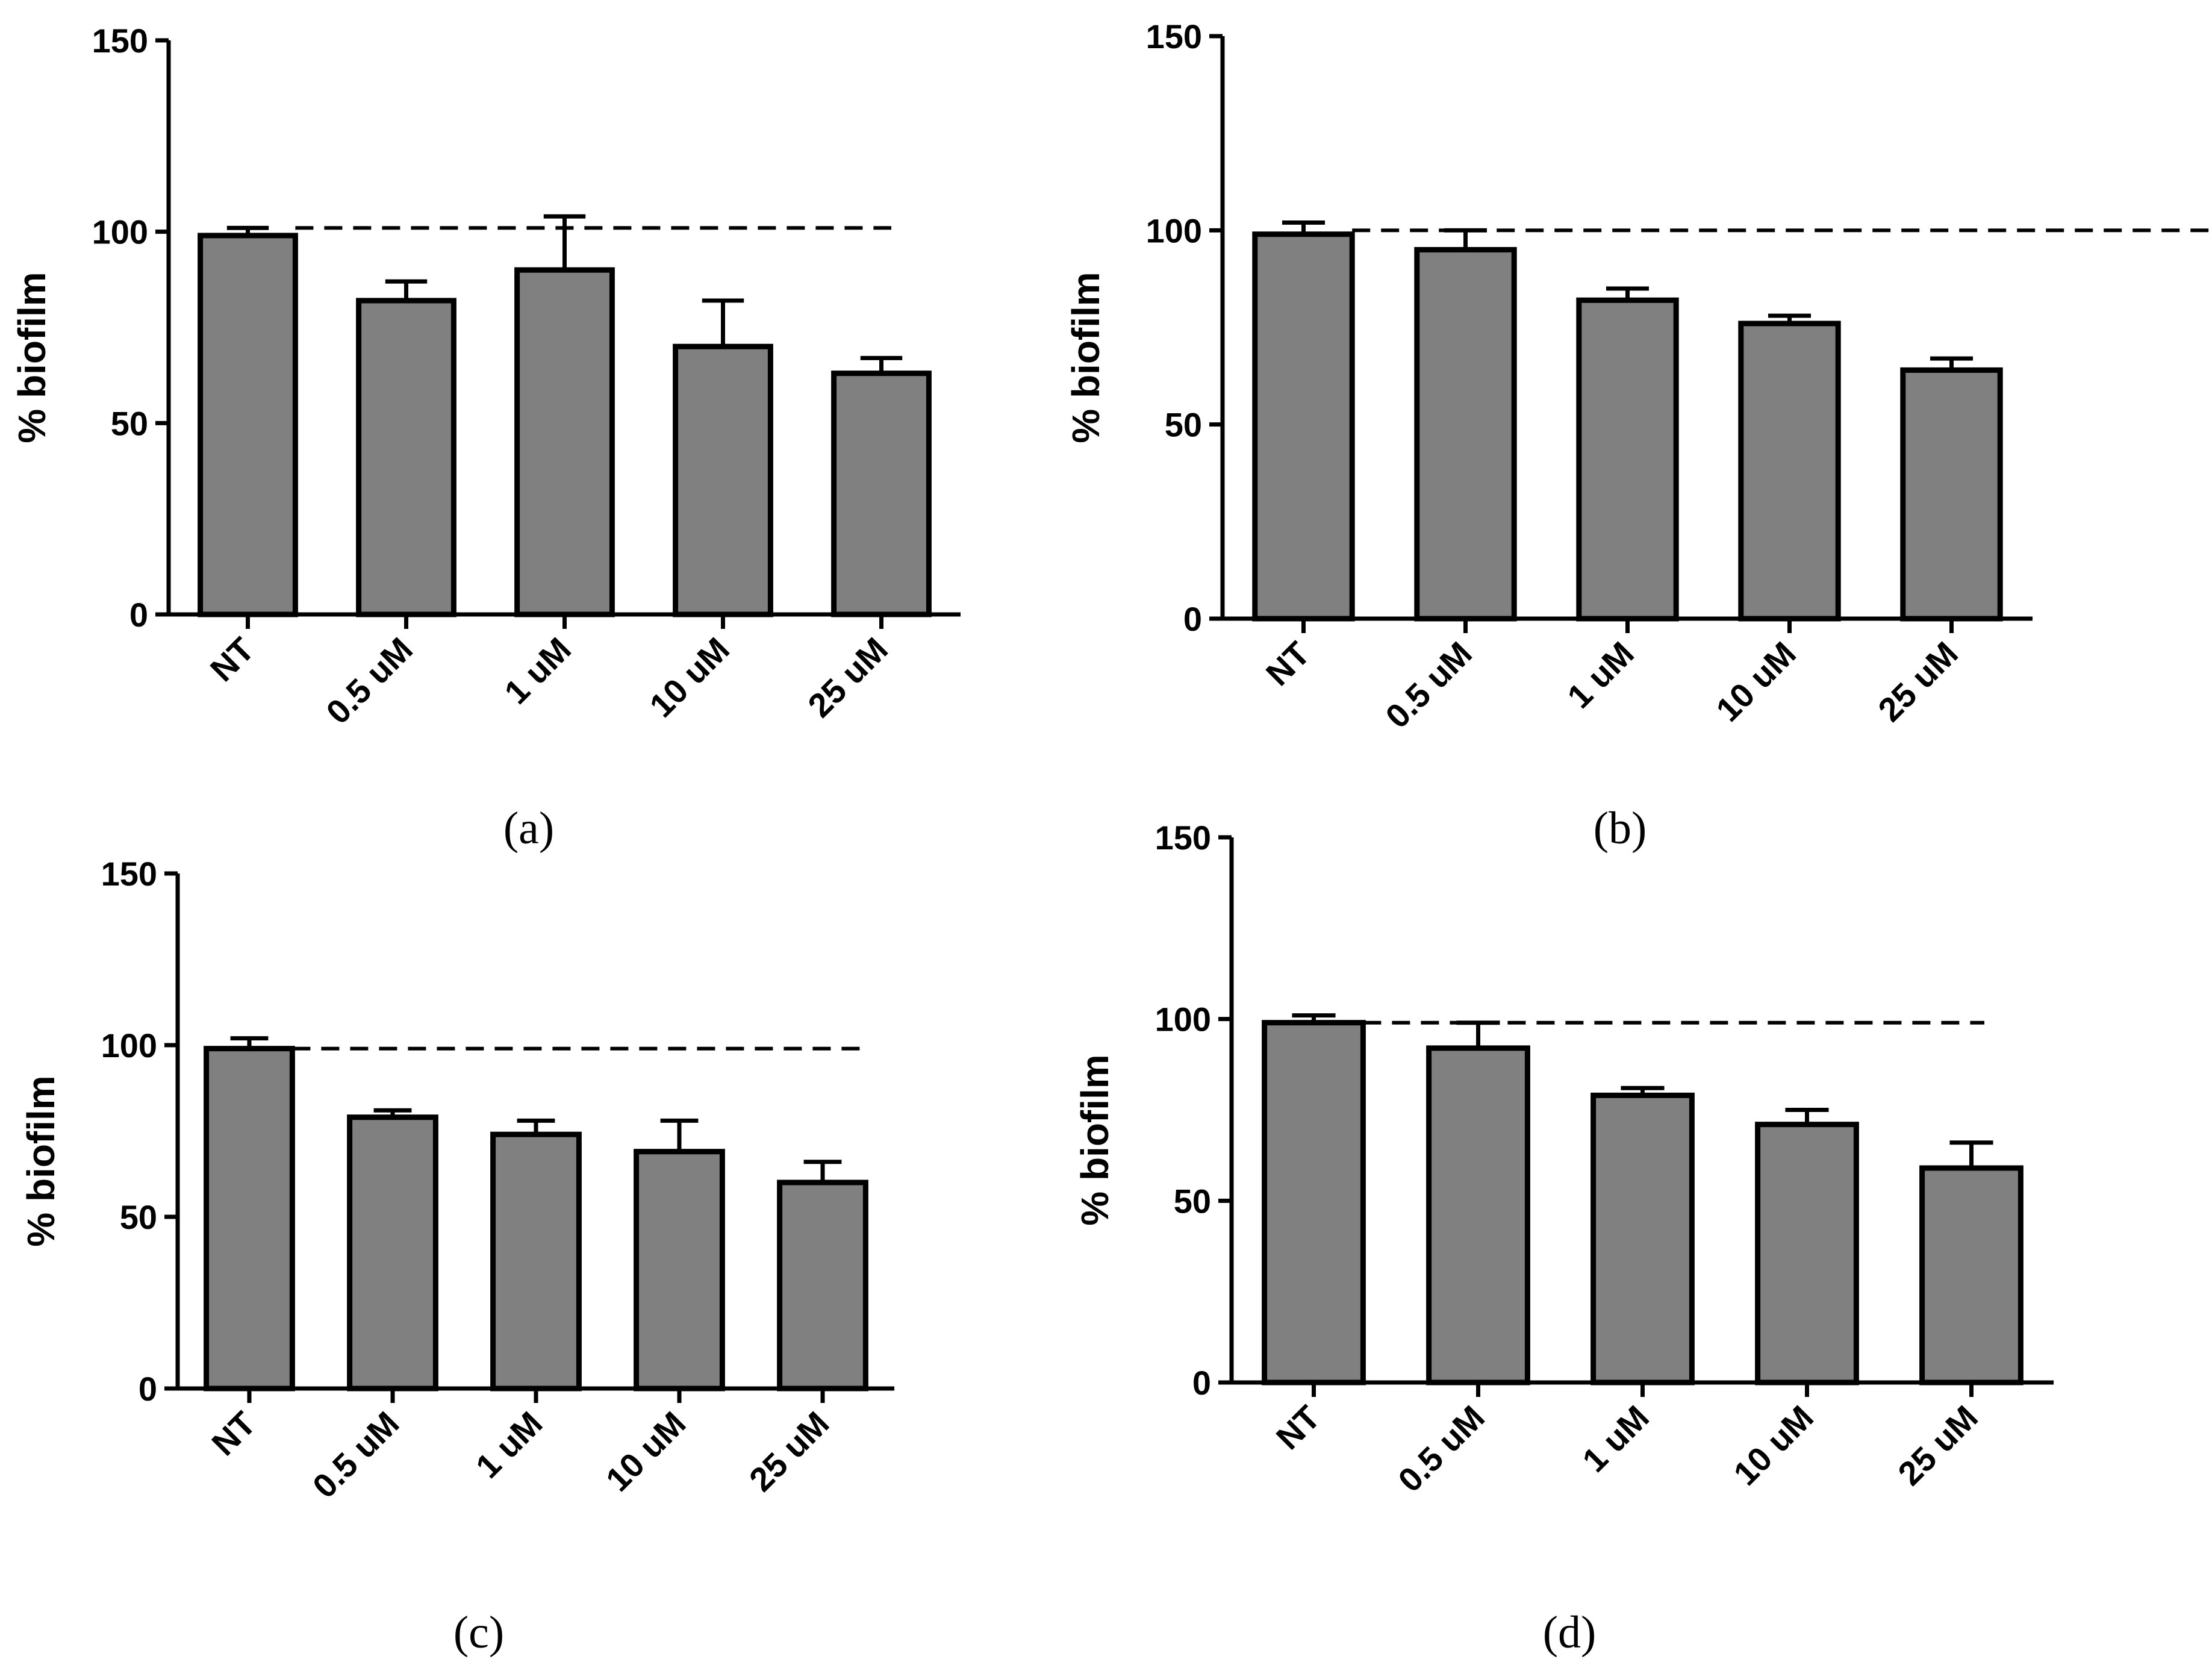 The height and width of the screenshot is (1665, 2212). I want to click on panel-label: (c), so click(479, 1633).